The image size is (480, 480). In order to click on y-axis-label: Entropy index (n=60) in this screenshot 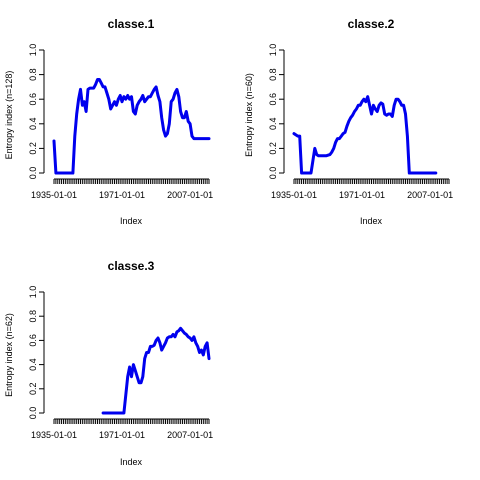, I will do `click(249, 115)`.